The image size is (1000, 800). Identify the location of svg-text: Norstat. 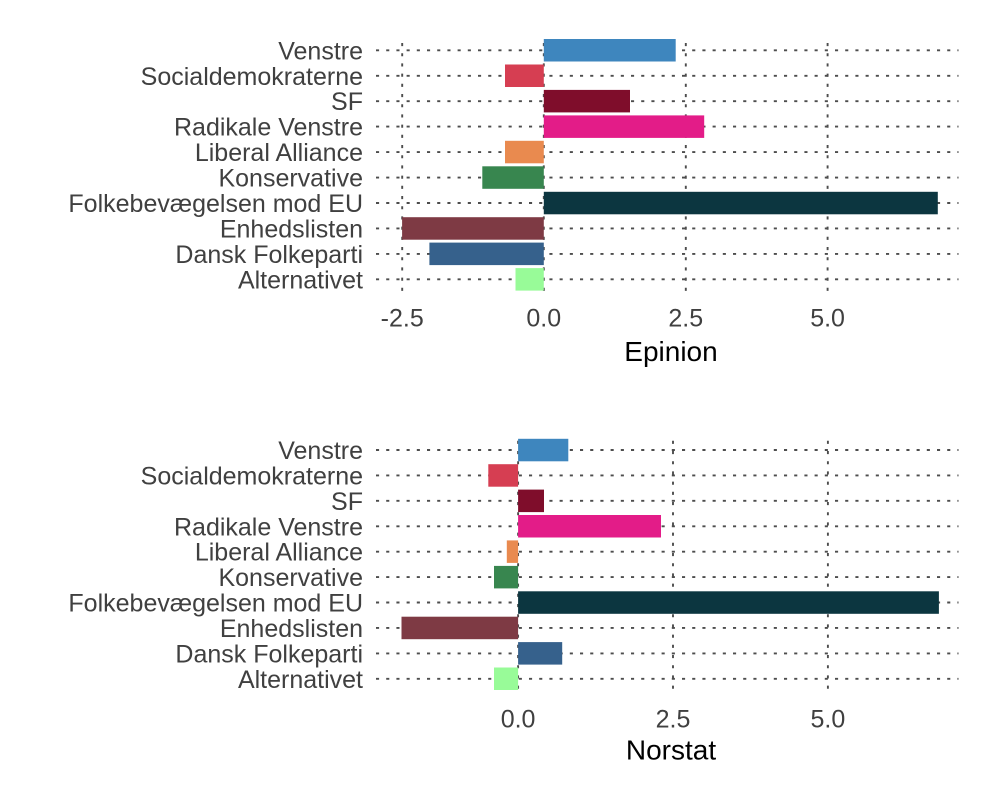
(671, 750).